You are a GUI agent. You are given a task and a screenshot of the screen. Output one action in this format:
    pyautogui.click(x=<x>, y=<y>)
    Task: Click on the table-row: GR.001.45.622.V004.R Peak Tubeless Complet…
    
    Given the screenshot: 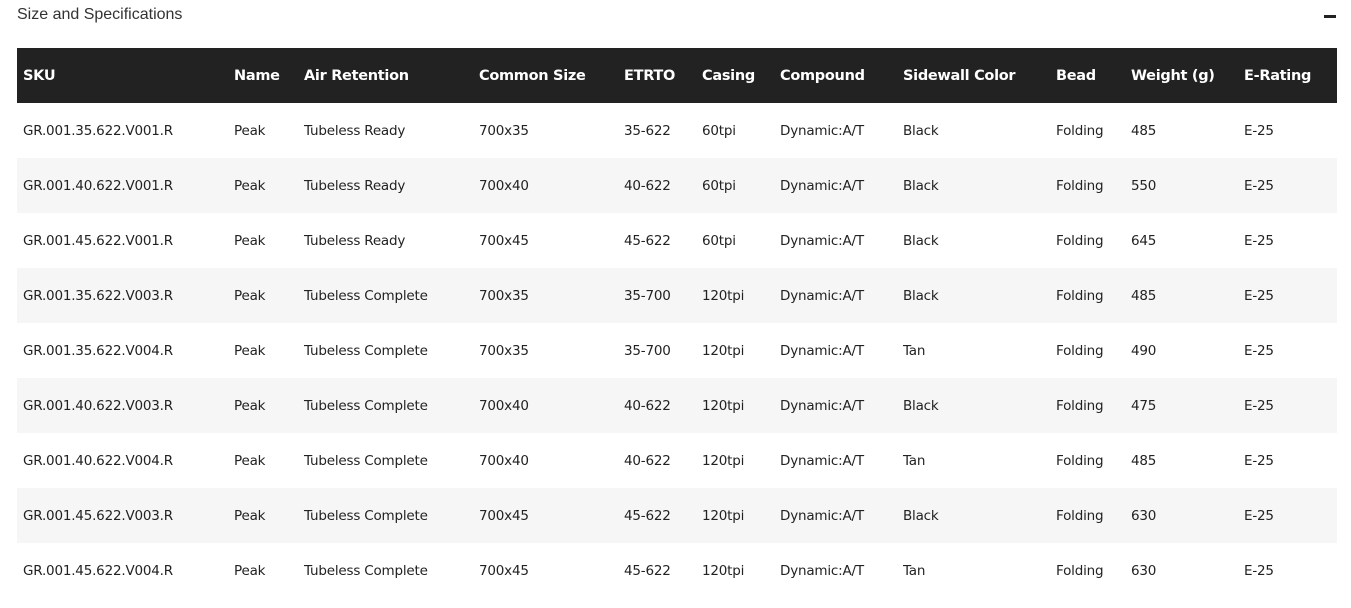 What is the action you would take?
    pyautogui.click(x=677, y=570)
    